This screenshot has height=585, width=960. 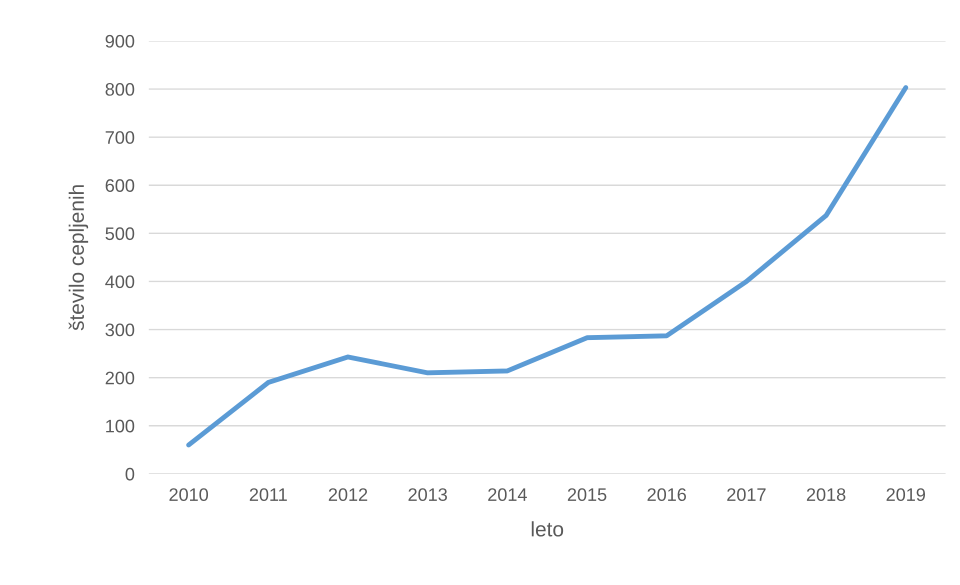 What do you see at coordinates (120, 89) in the screenshot?
I see `y-tick-label: 800` at bounding box center [120, 89].